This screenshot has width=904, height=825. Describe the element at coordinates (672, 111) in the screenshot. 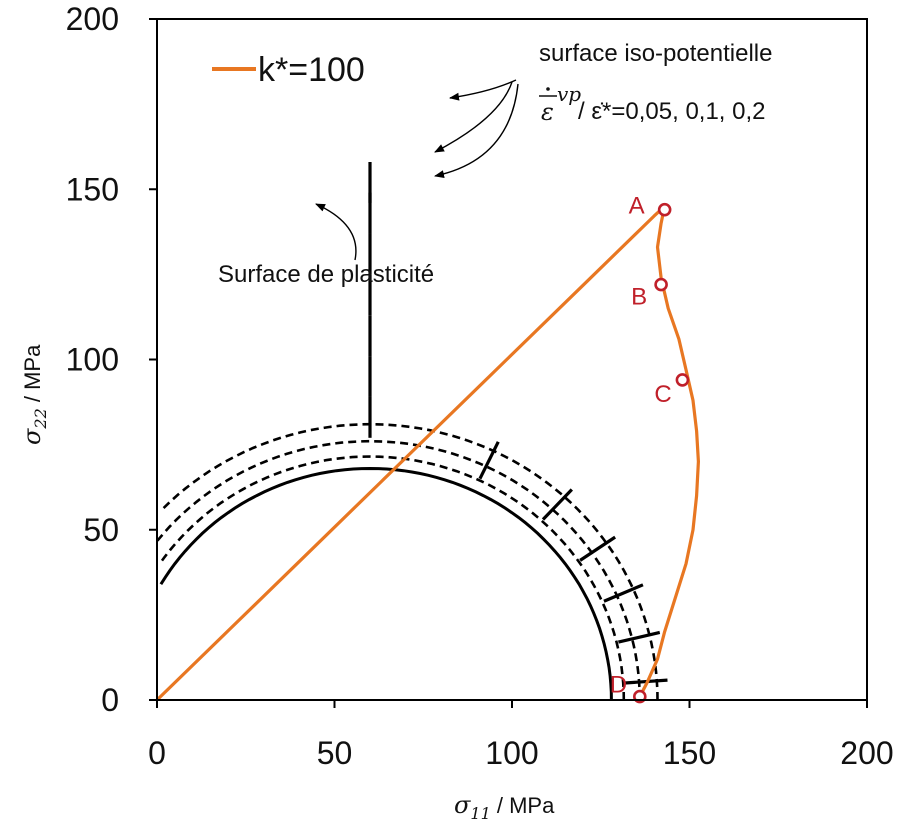

I see `iso-ratio: / ε̇*=0,05, 0,1, 0,2` at that location.